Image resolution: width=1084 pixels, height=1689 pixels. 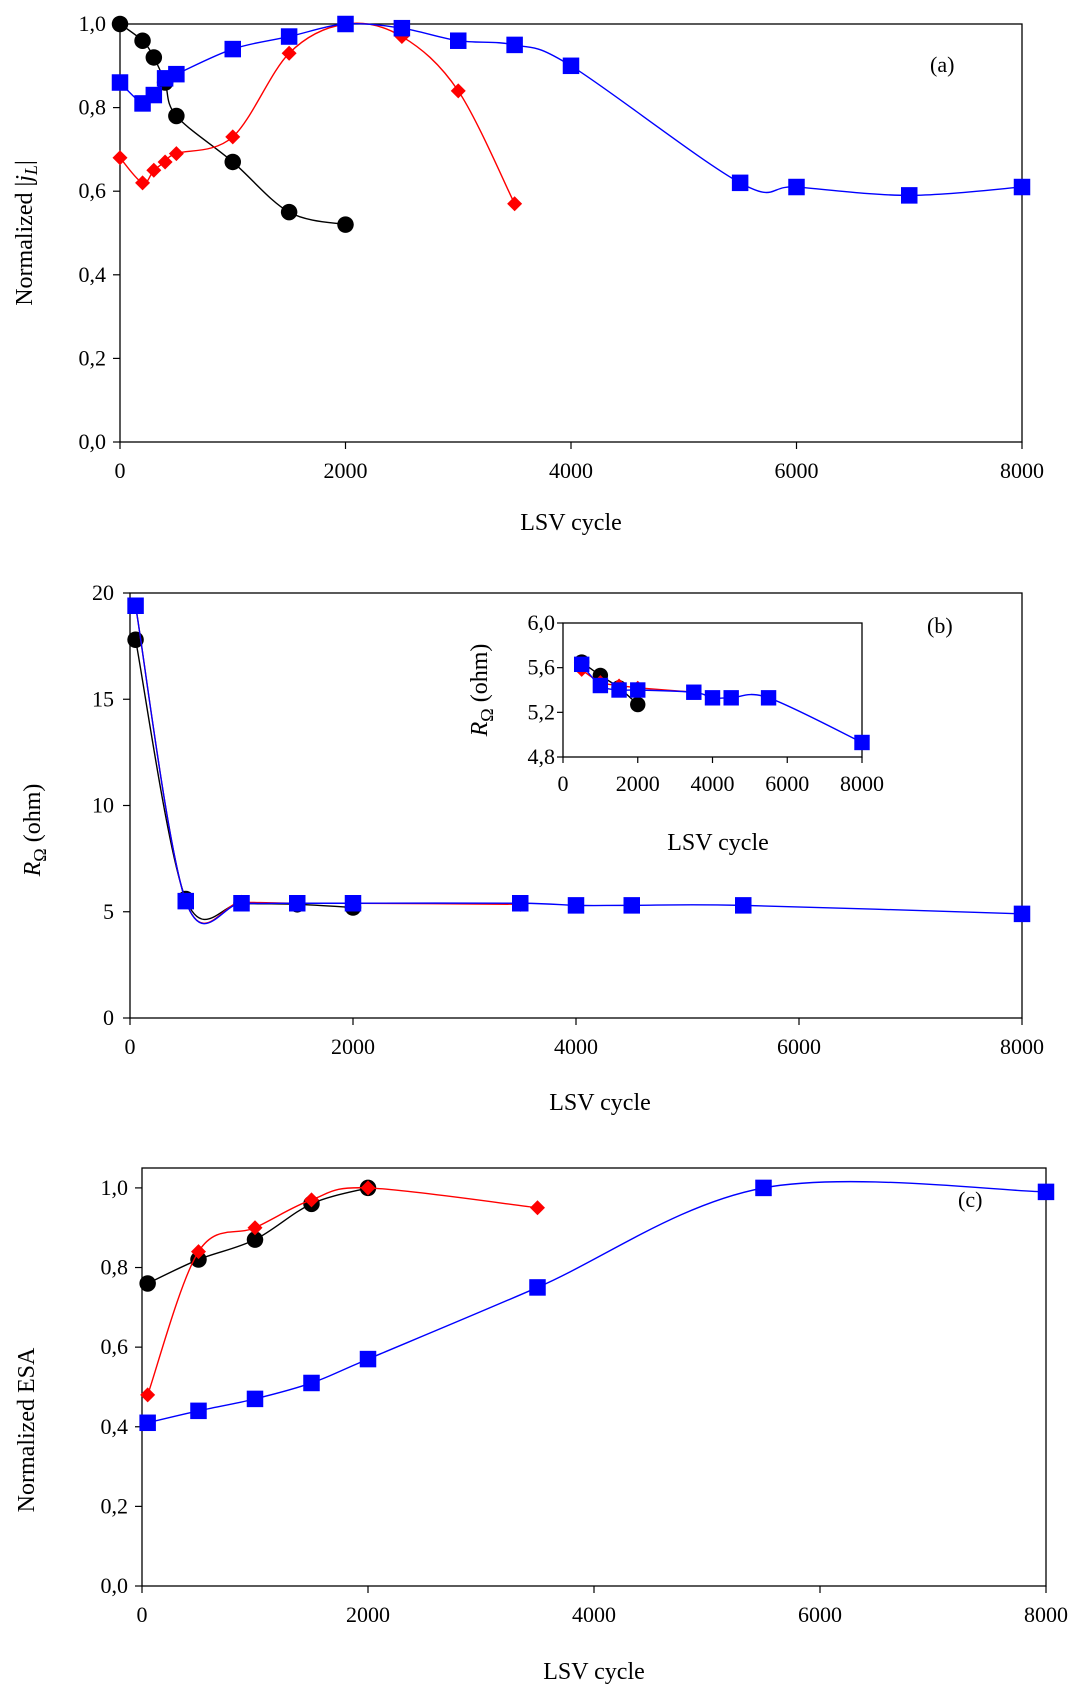 I want to click on y-tick-label: 0,2, so click(x=115, y=1505).